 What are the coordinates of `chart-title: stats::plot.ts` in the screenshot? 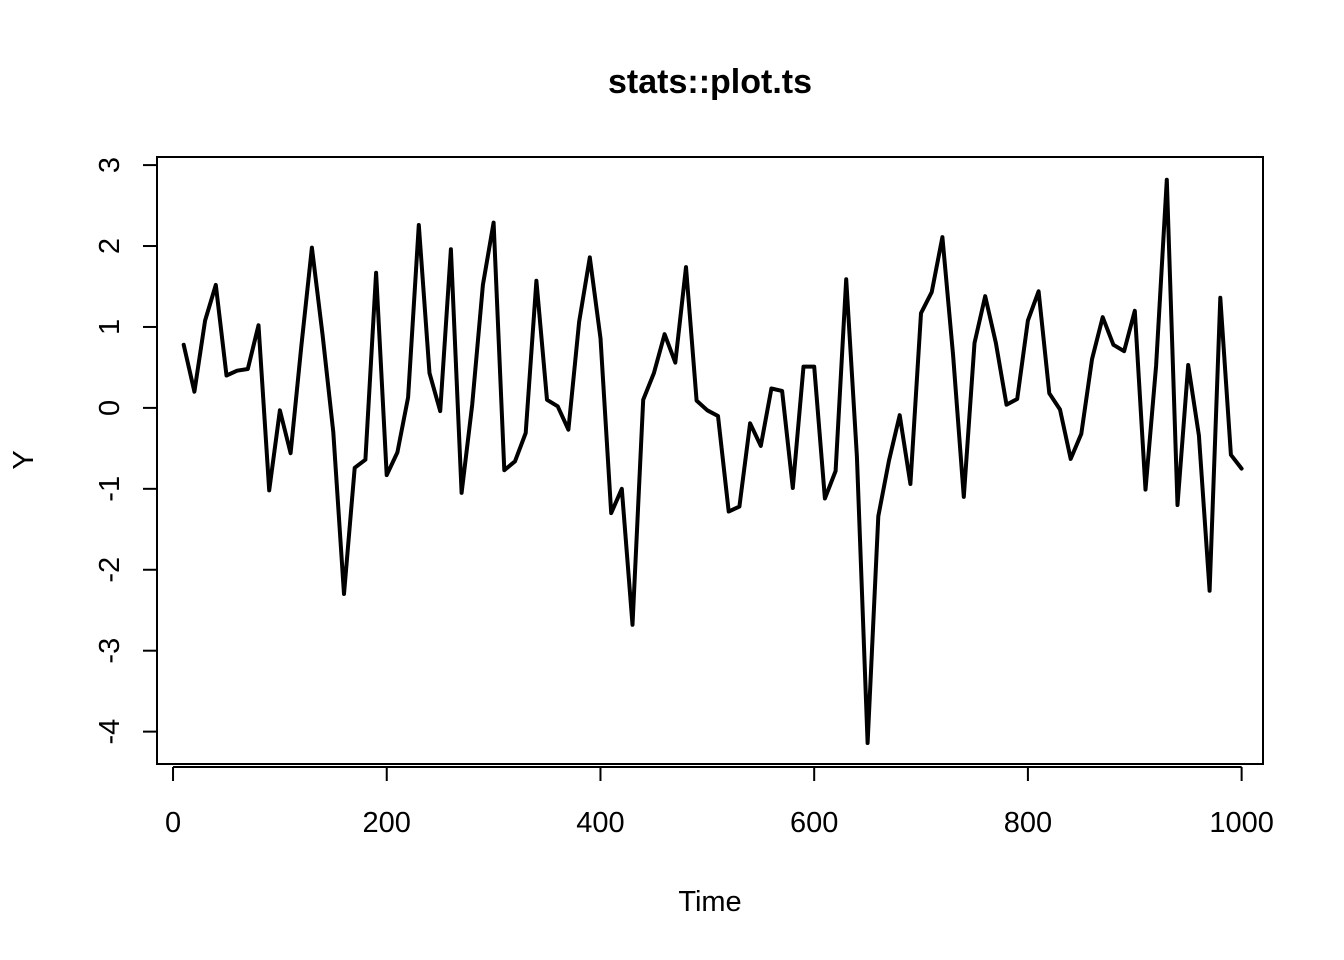 It's located at (710, 82).